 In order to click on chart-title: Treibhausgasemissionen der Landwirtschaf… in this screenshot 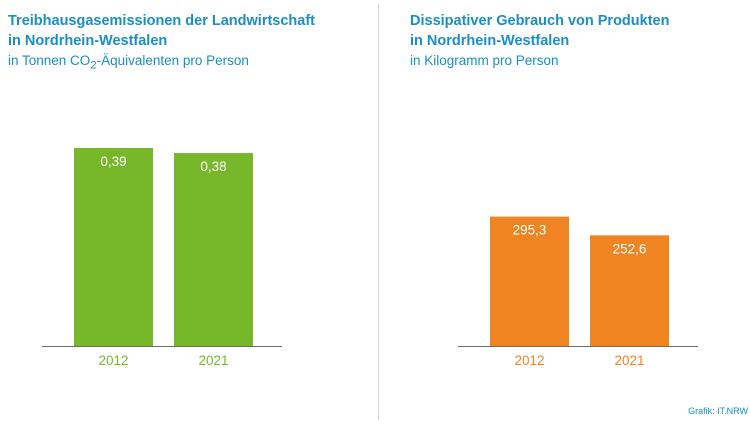, I will do `click(188, 31)`.